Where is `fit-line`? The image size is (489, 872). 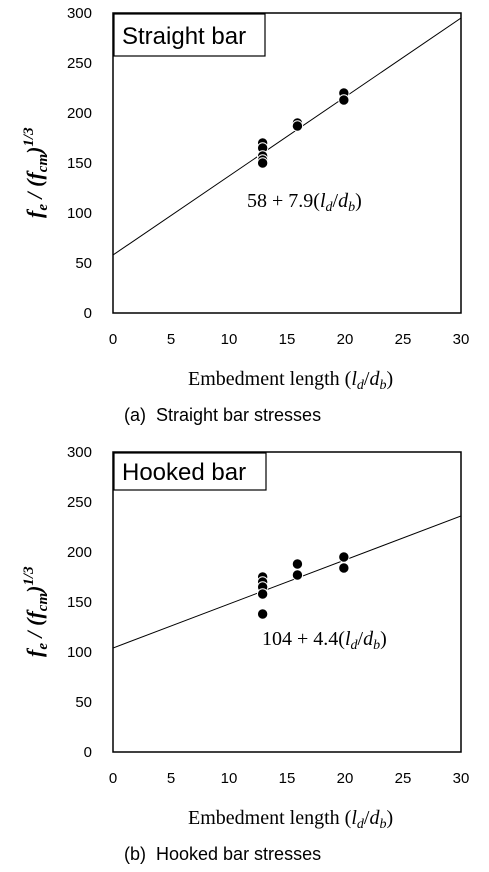 fit-line is located at coordinates (287, 582).